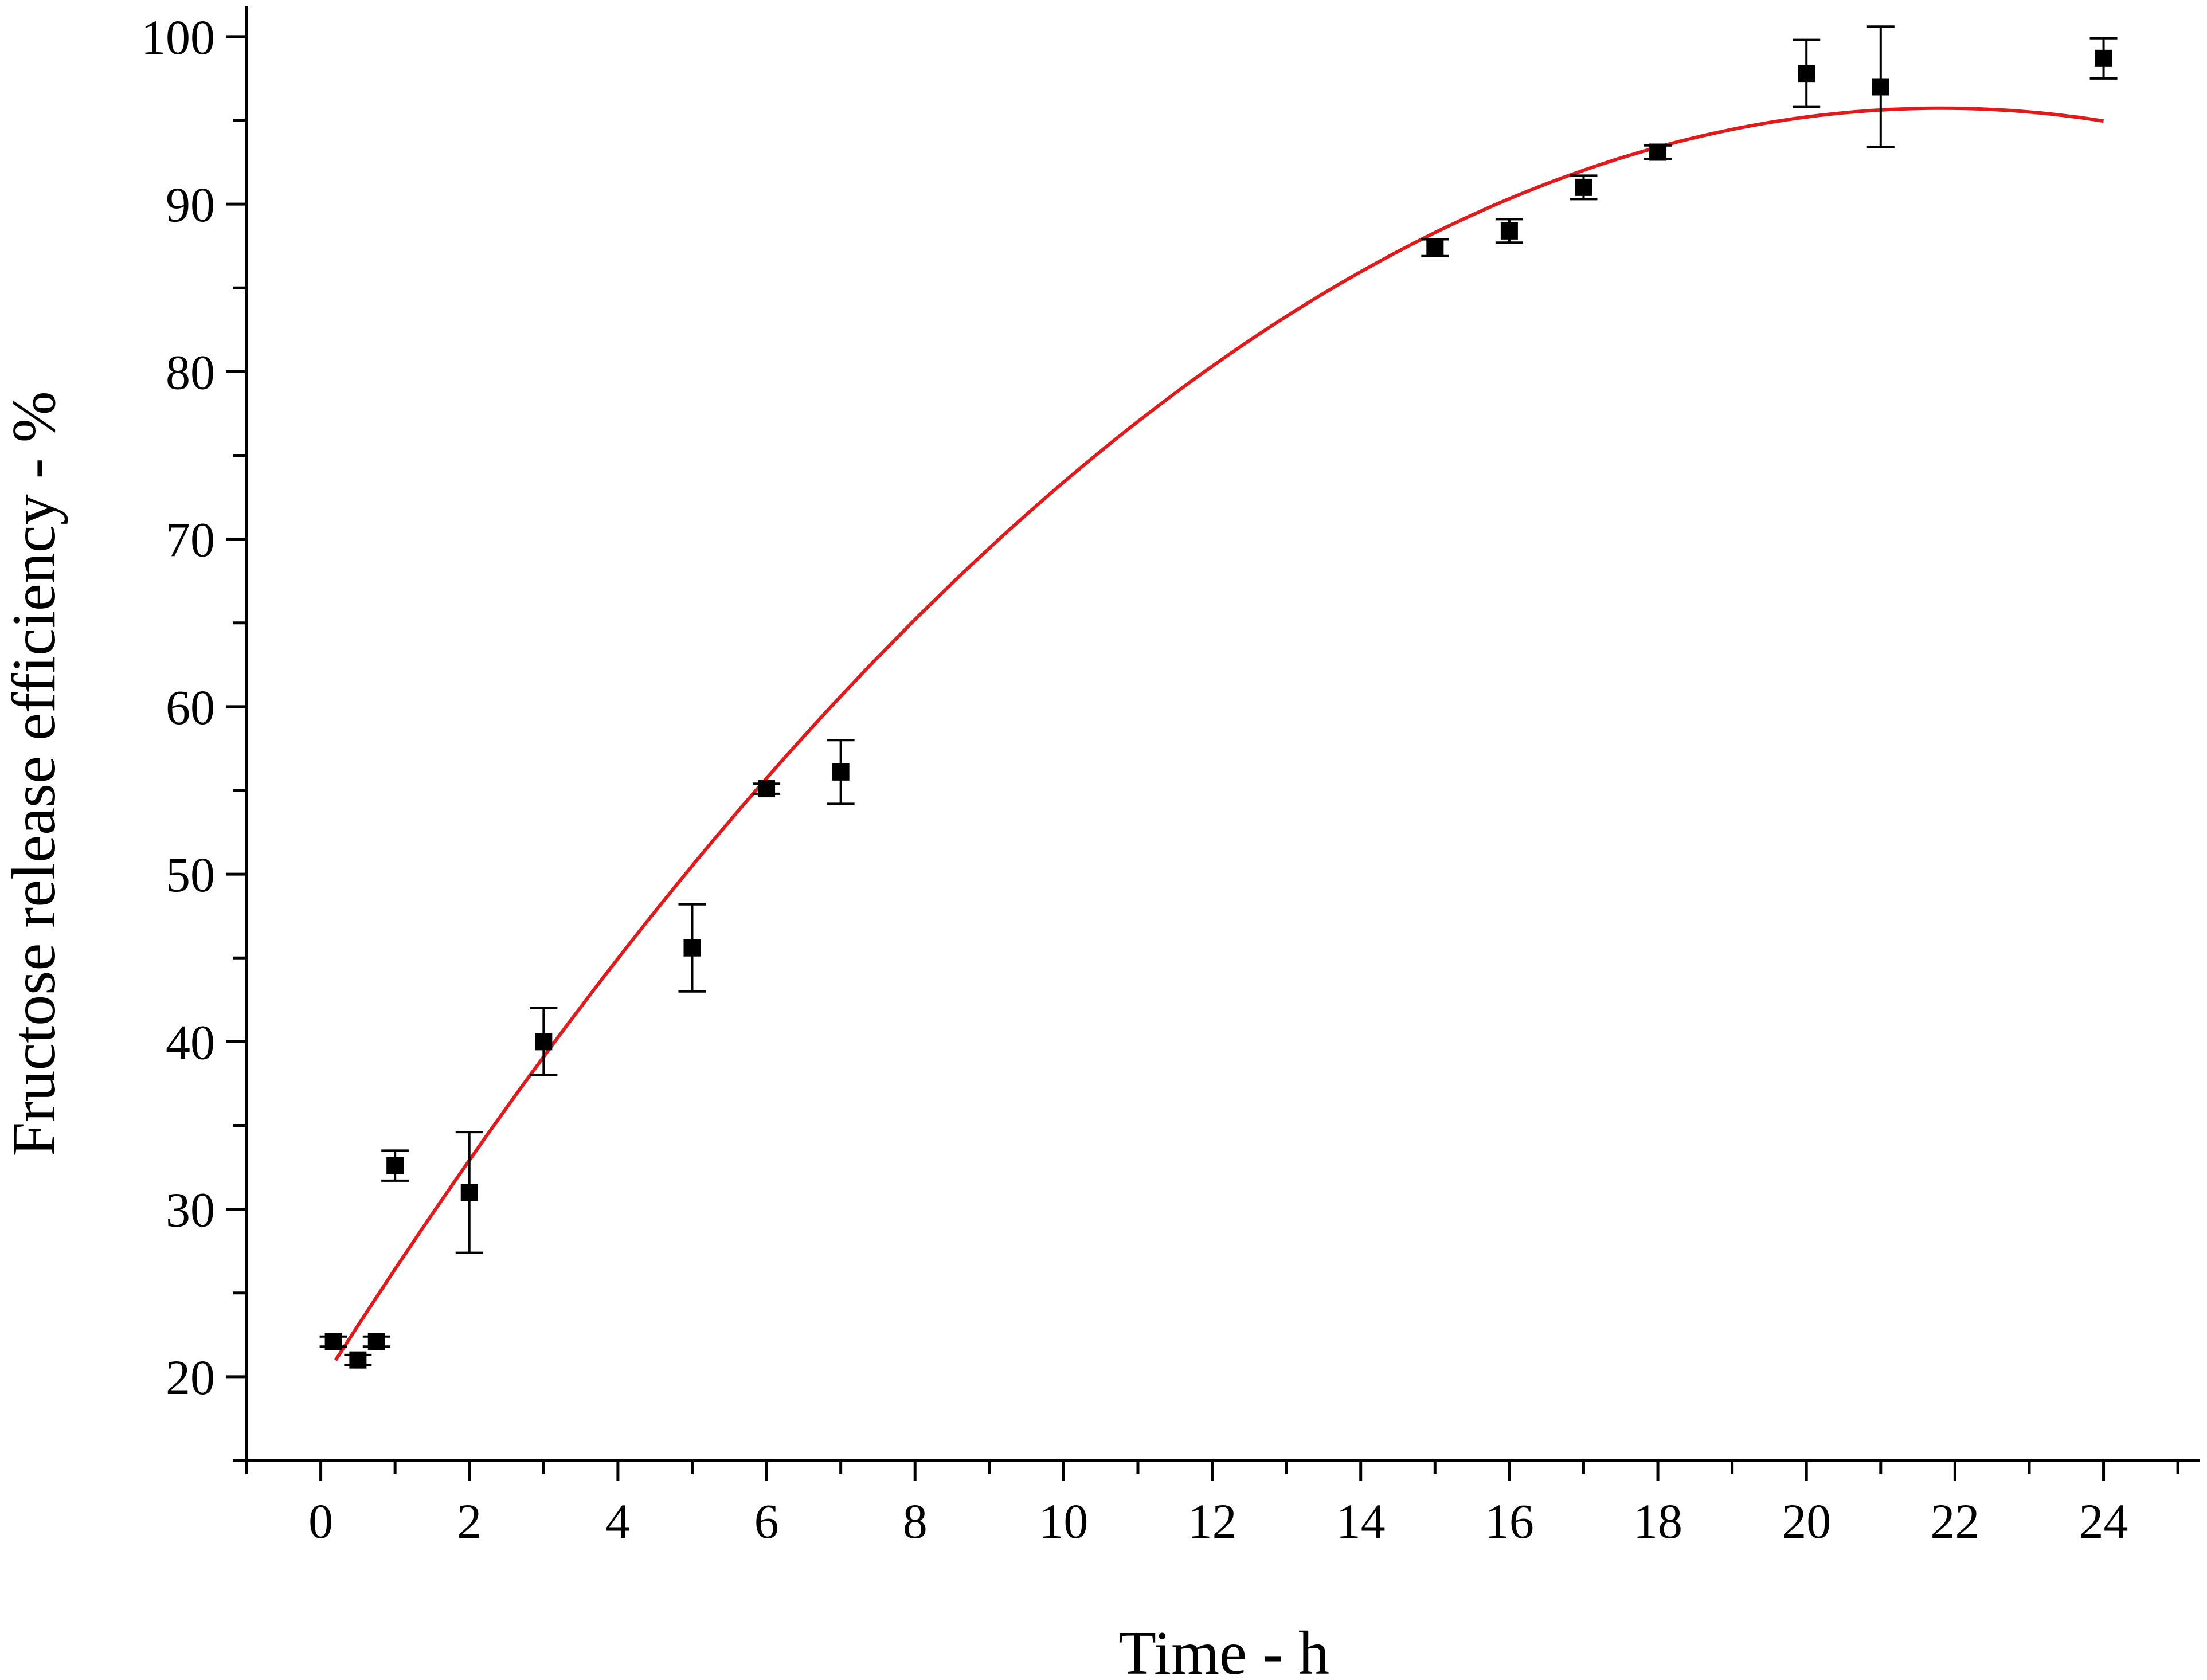  I want to click on x-tick-label: 18, so click(1657, 1521).